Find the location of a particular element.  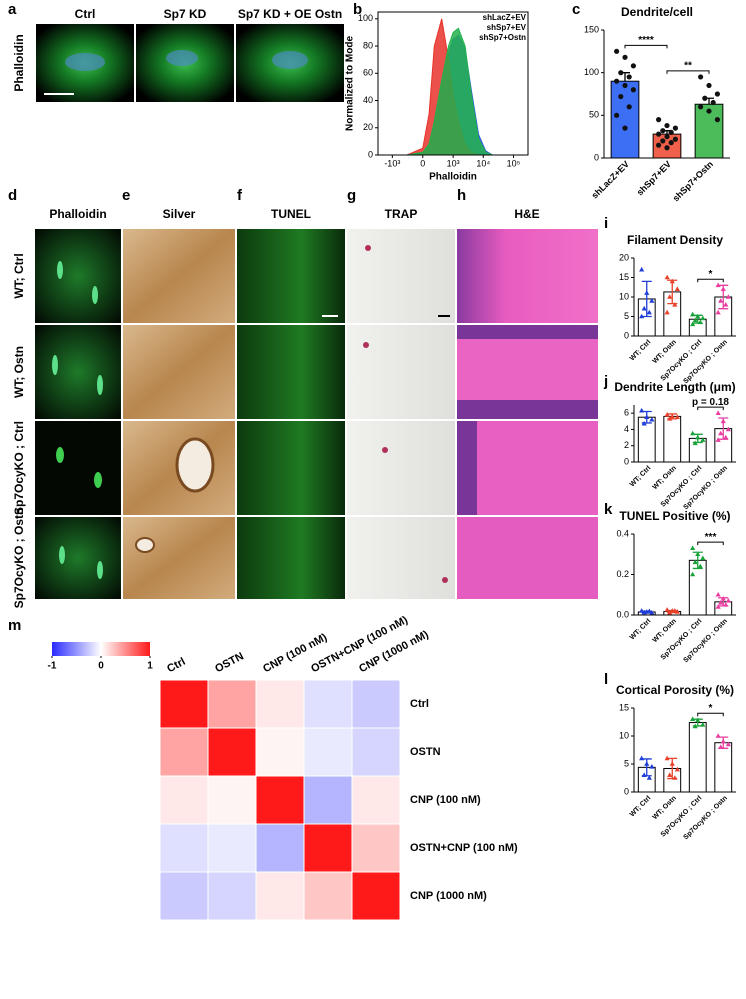

x-tick-label: 10⁵ is located at coordinates (514, 163).